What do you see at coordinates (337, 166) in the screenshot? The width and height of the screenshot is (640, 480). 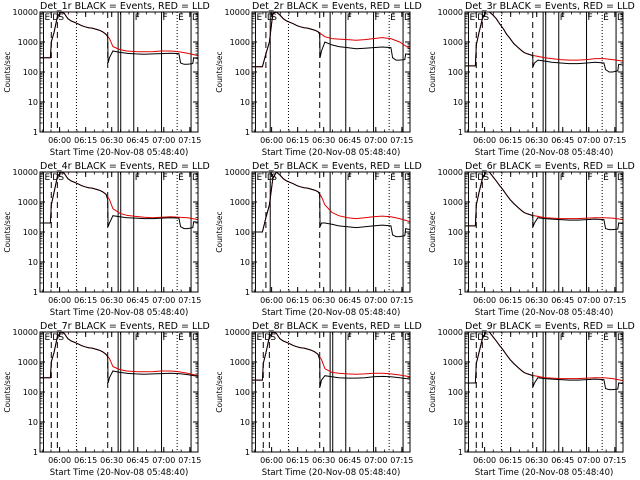 I see `chart-title: Det_5r BLACK = Events, RED = LLD` at bounding box center [337, 166].